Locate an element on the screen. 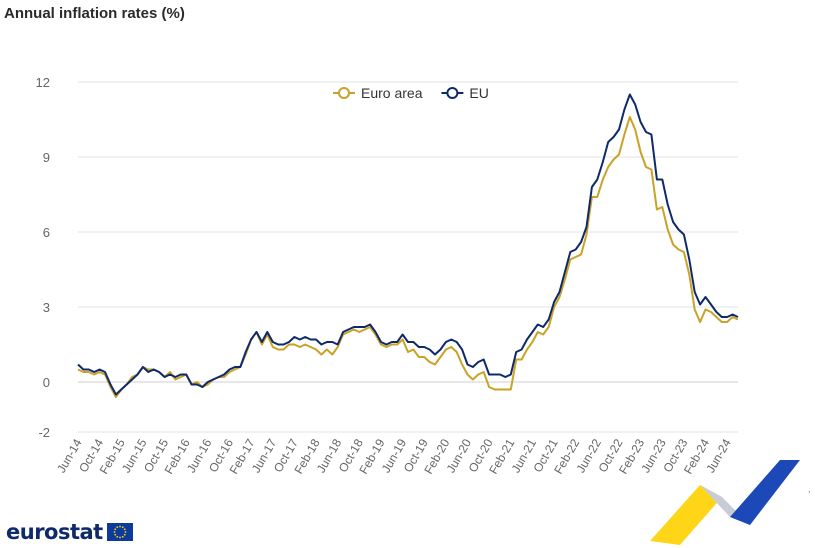 Image resolution: width=815 pixels, height=548 pixels. eurostat-logo: eurostat is located at coordinates (69, 532).